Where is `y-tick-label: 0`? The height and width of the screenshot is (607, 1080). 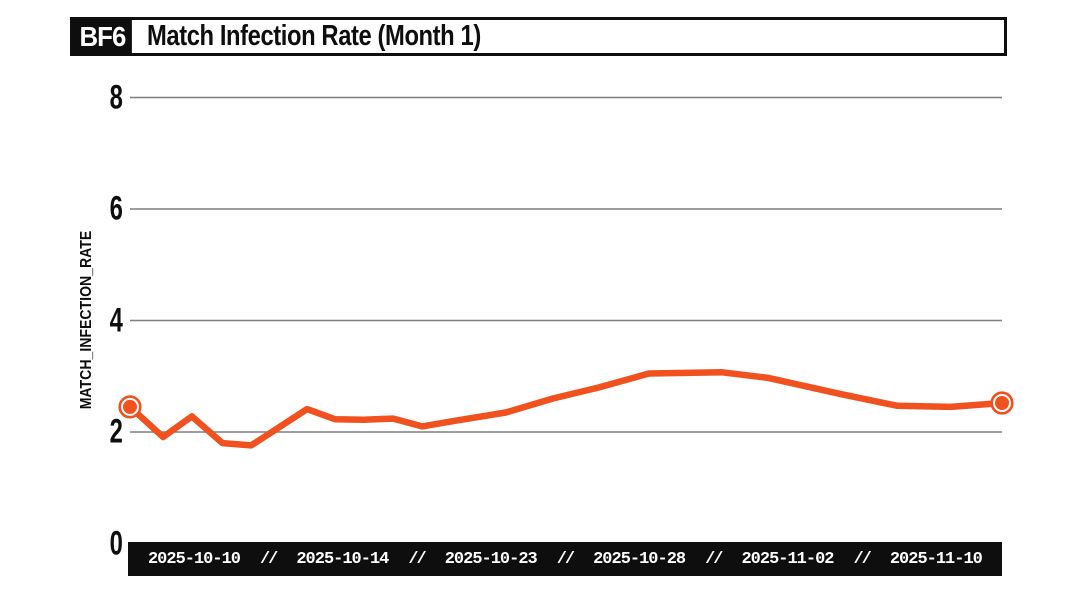 y-tick-label: 0 is located at coordinates (116, 542).